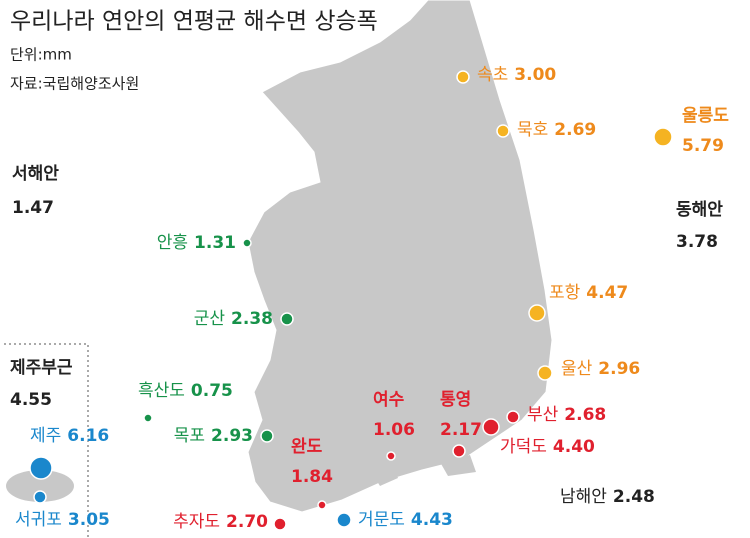 The image size is (750, 538). What do you see at coordinates (232, 436) in the screenshot?
I see `station-value: 2.93` at bounding box center [232, 436].